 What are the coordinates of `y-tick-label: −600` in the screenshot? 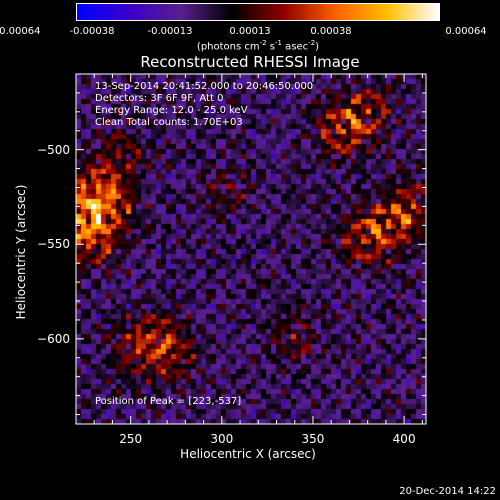 It's located at (53, 338).